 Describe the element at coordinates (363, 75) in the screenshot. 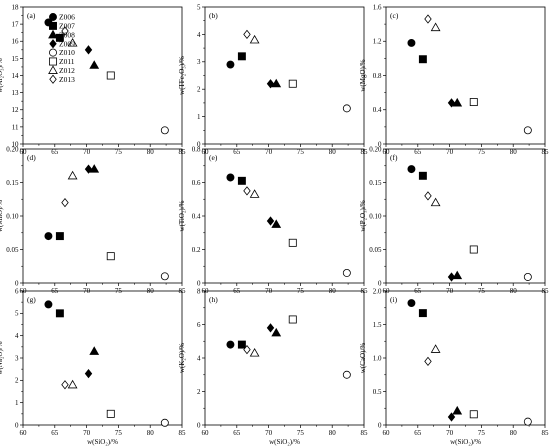

I see `y-axis-label: w(MgO)/%` at that location.